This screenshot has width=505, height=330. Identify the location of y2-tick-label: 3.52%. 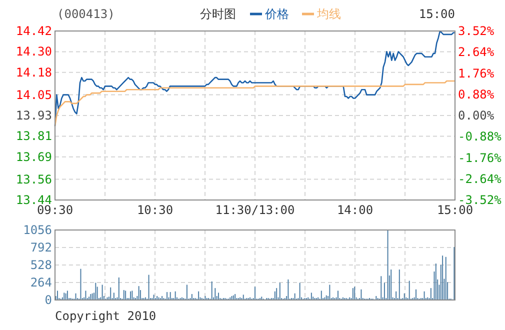
(476, 31).